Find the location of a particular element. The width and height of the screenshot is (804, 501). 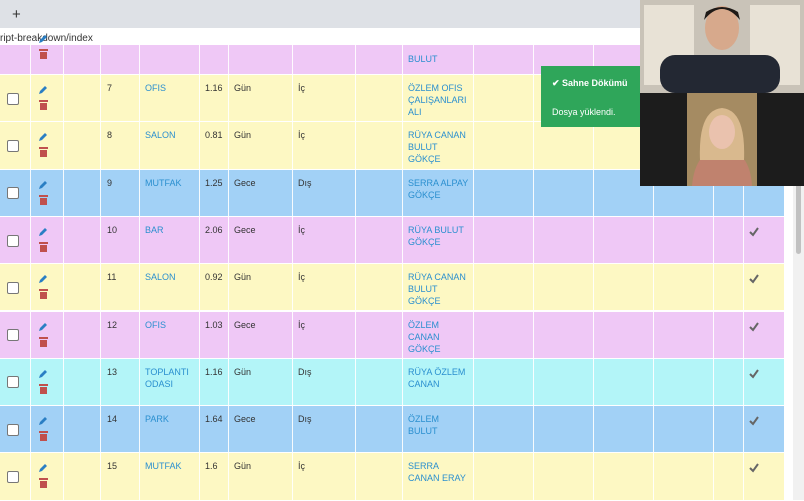

cast: RÜYA ÖZLEM CANAN is located at coordinates (437, 377).